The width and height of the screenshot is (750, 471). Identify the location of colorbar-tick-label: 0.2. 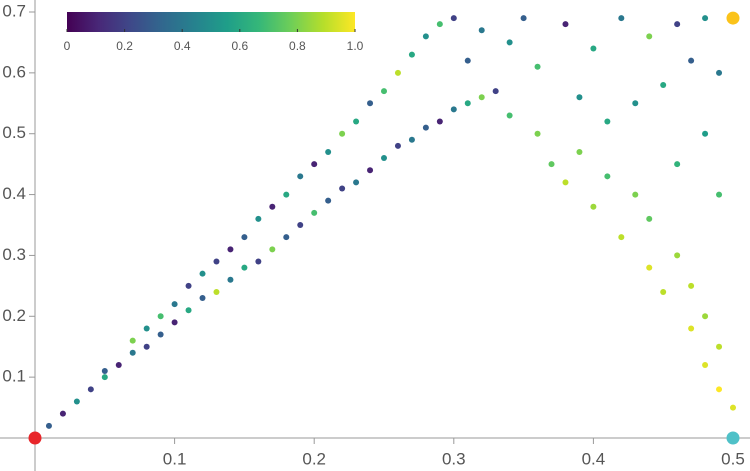
(124, 46).